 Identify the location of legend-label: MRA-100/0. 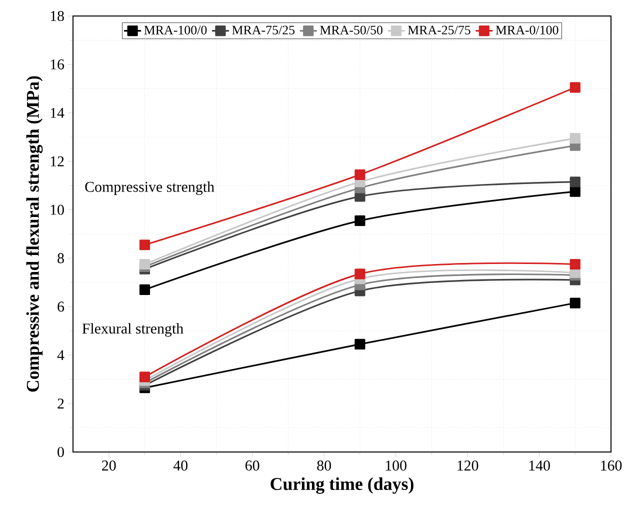
(175, 30).